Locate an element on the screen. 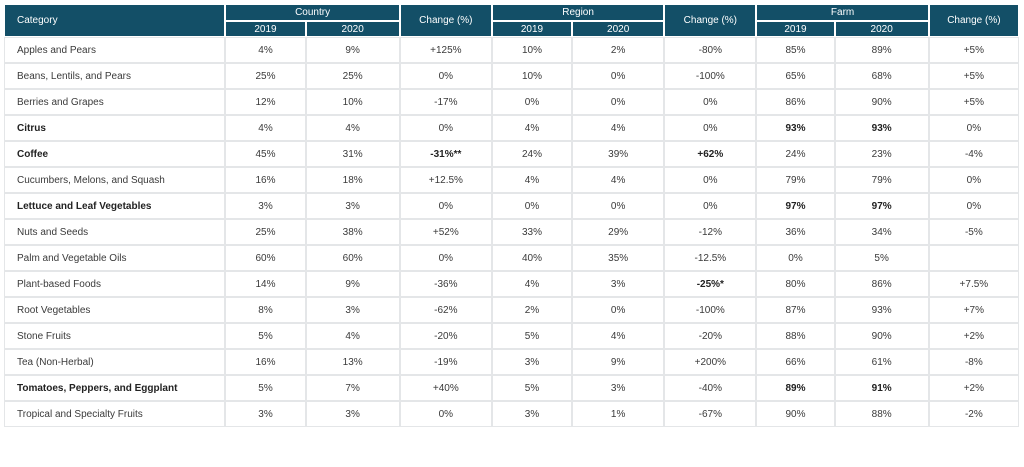 The image size is (1024, 467). region-2020-cell: 0% is located at coordinates (618, 76).